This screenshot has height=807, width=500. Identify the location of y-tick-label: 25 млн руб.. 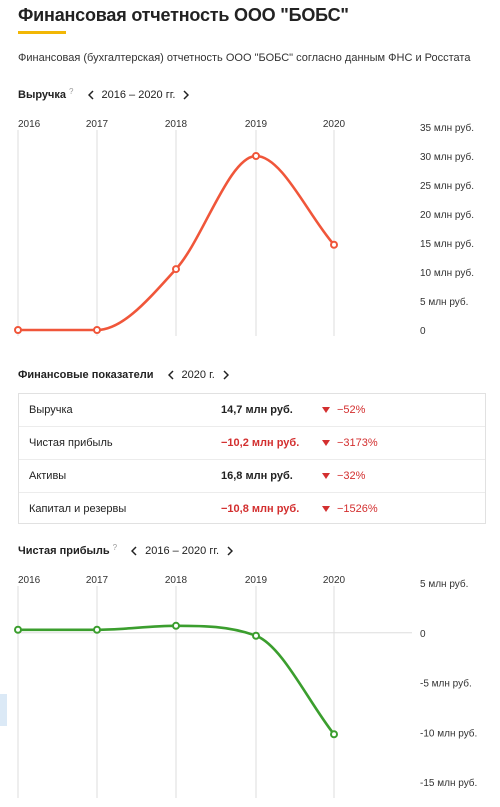
(447, 186).